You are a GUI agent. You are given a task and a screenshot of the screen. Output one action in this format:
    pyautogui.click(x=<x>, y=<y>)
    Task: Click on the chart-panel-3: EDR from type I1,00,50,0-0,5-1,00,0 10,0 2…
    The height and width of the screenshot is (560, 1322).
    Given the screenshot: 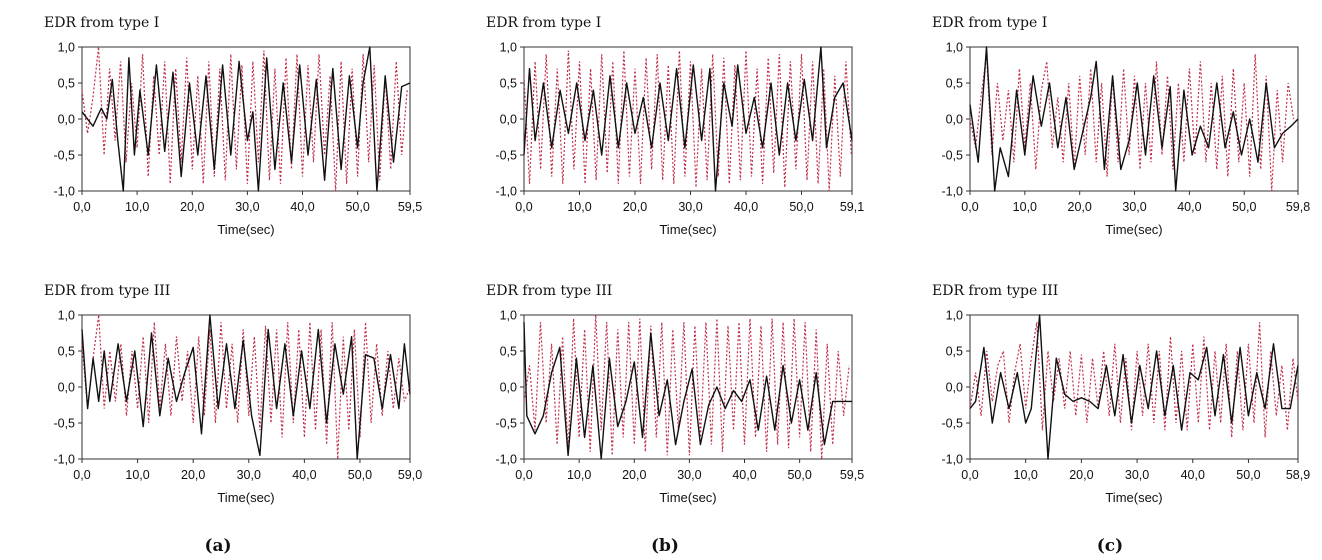 What is the action you would take?
    pyautogui.click(x=1121, y=126)
    